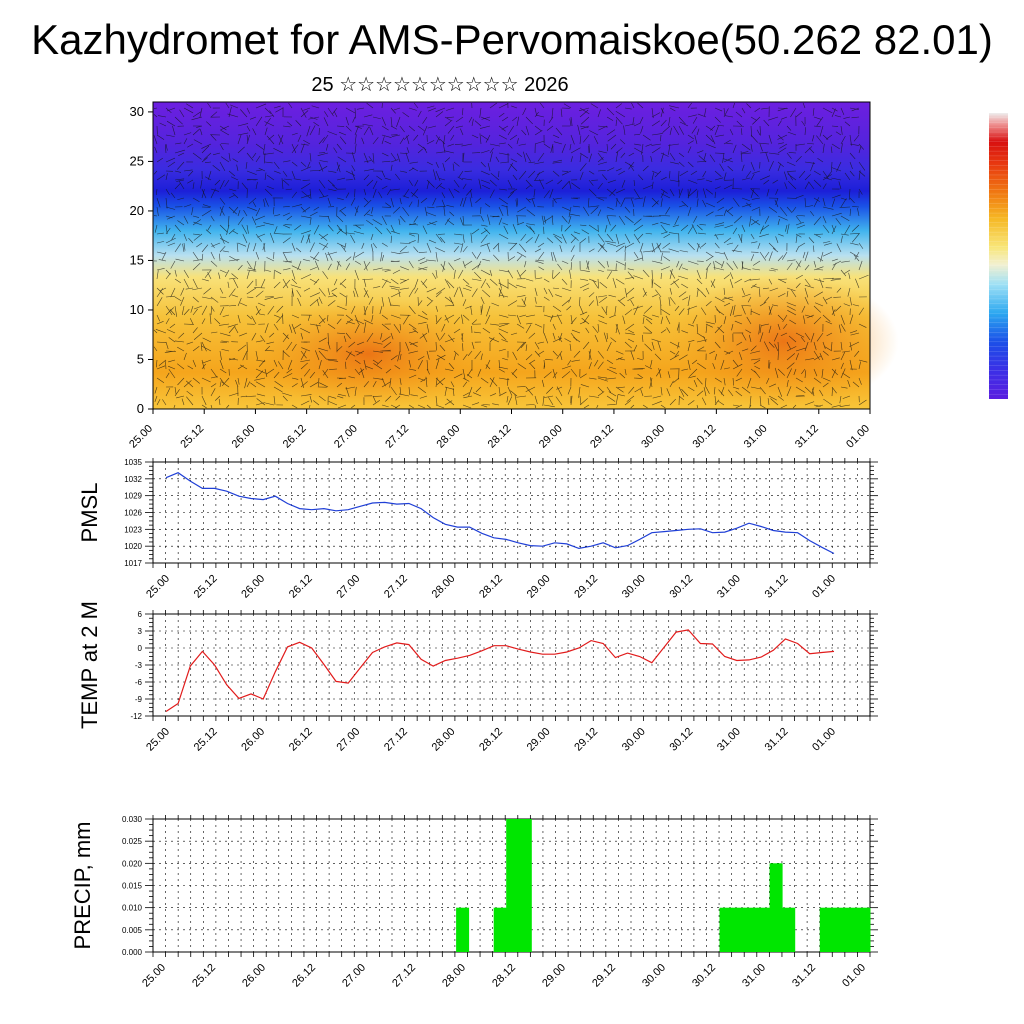 The height and width of the screenshot is (1024, 1024). I want to click on plot-frame, so click(511, 512).